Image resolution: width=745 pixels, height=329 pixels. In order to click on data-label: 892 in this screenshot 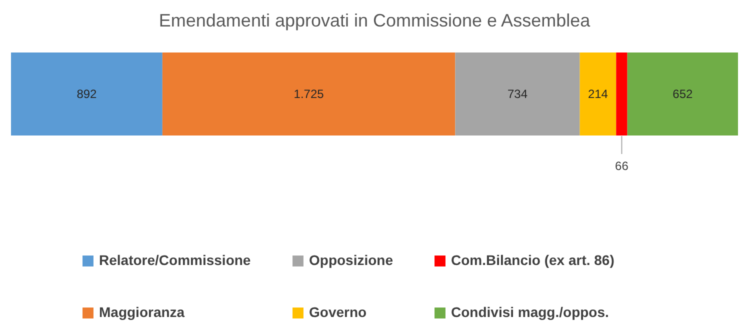, I will do `click(87, 94)`.